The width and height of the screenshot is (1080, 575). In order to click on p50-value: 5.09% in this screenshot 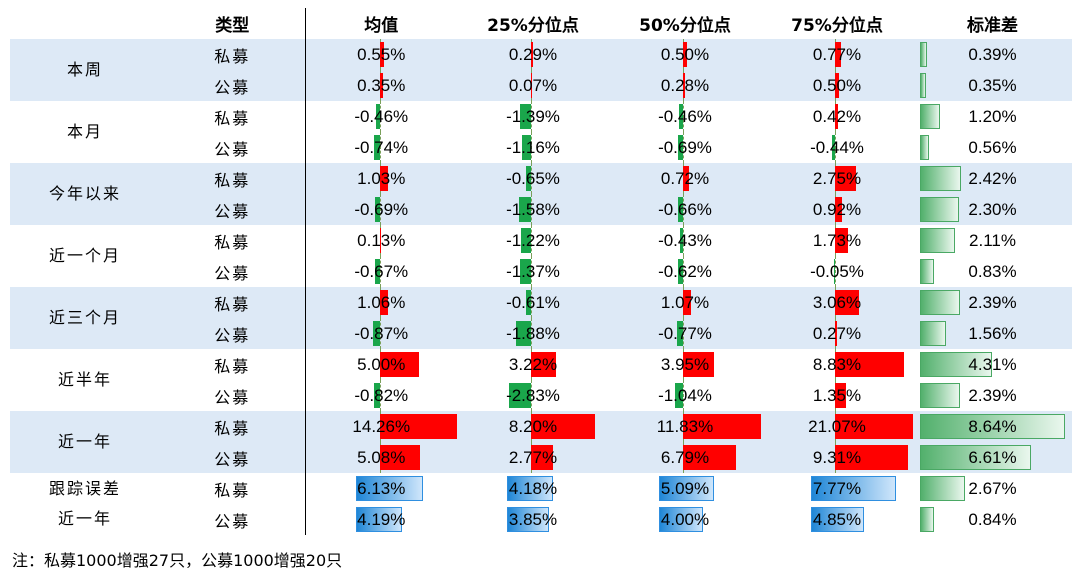, I will do `click(685, 488)`.